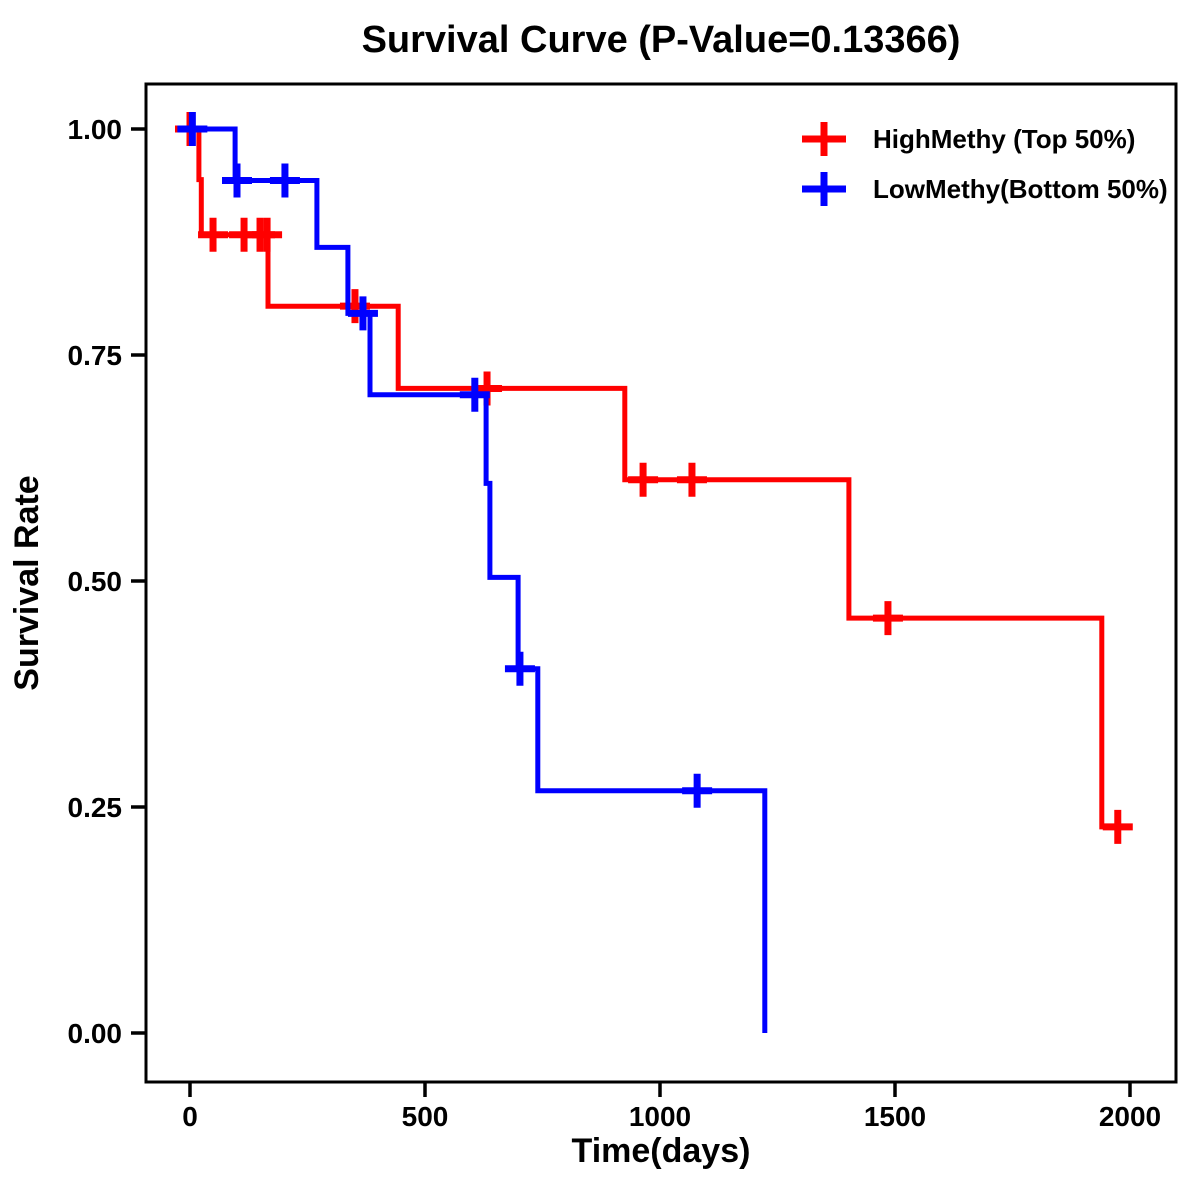  I want to click on legend-marker-lowmethy-icon, so click(824, 189).